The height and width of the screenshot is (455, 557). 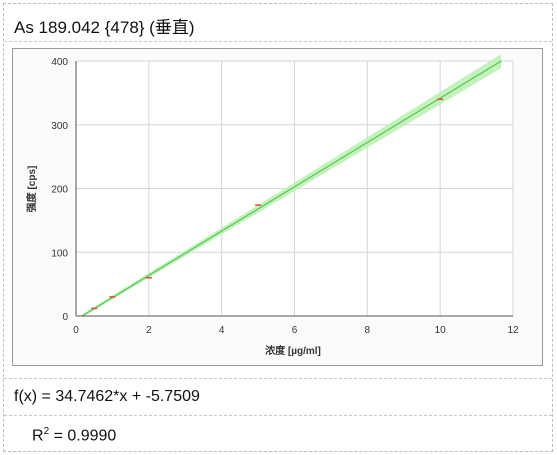 I want to click on x-tick-label: 6, so click(x=295, y=330).